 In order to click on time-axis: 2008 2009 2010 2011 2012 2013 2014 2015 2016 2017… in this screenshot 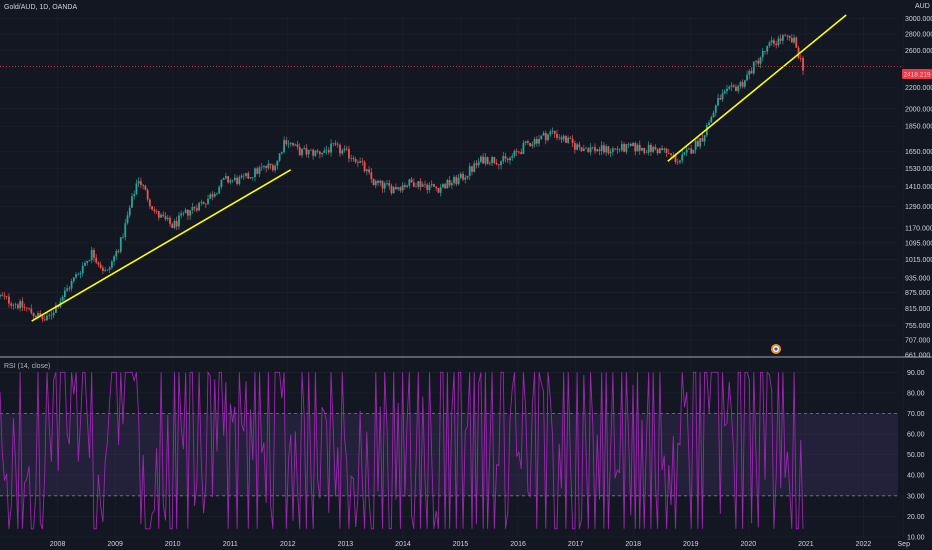, I will do `click(480, 544)`.